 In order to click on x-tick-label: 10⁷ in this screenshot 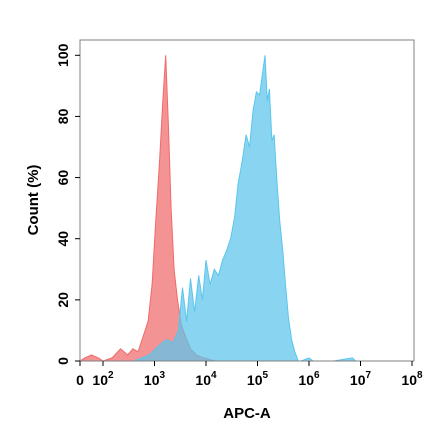, I will do `click(361, 379)`.